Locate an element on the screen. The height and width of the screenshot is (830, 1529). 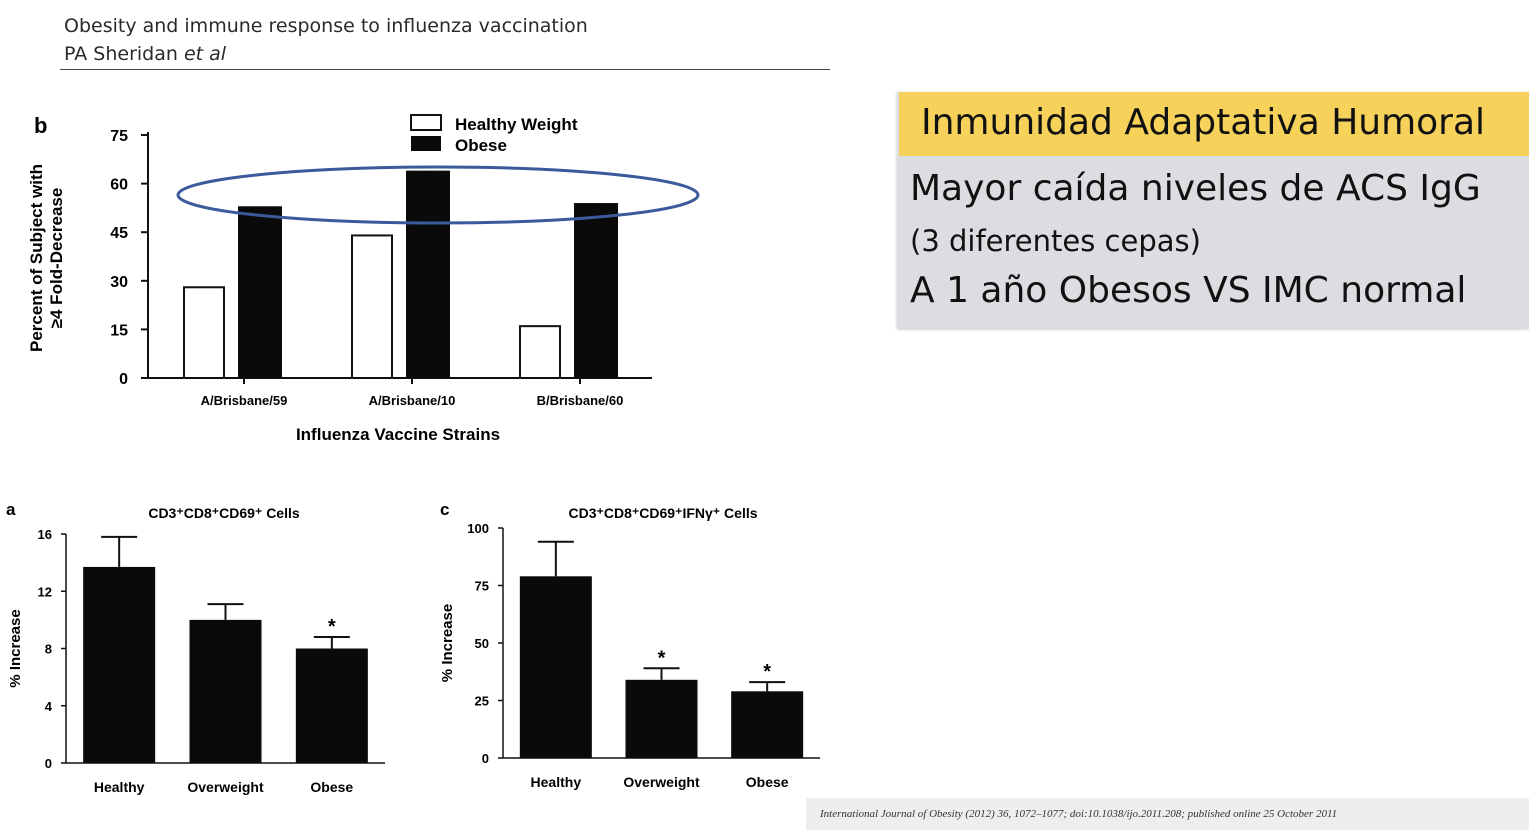
highlight-ellipse is located at coordinates (438, 195).